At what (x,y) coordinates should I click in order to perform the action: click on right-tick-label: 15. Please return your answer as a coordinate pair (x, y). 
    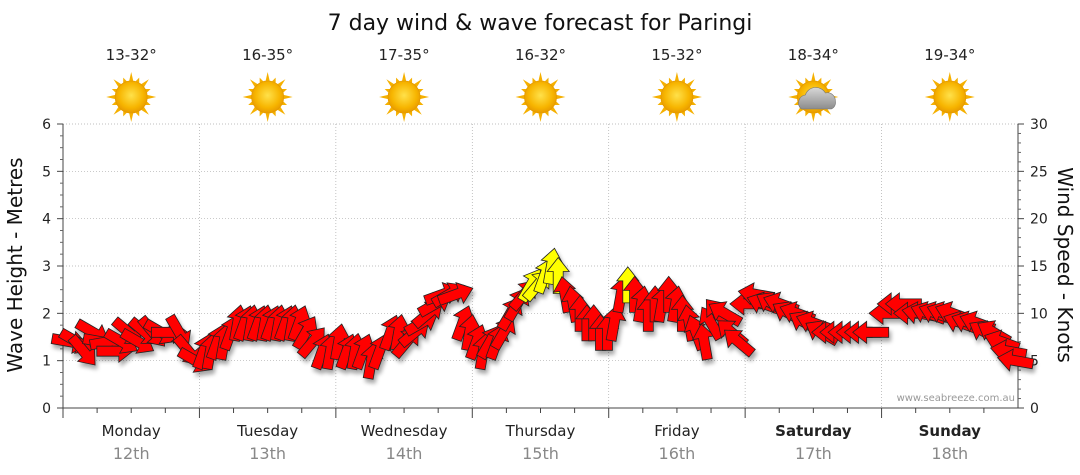
    Looking at the image, I should click on (1039, 267).